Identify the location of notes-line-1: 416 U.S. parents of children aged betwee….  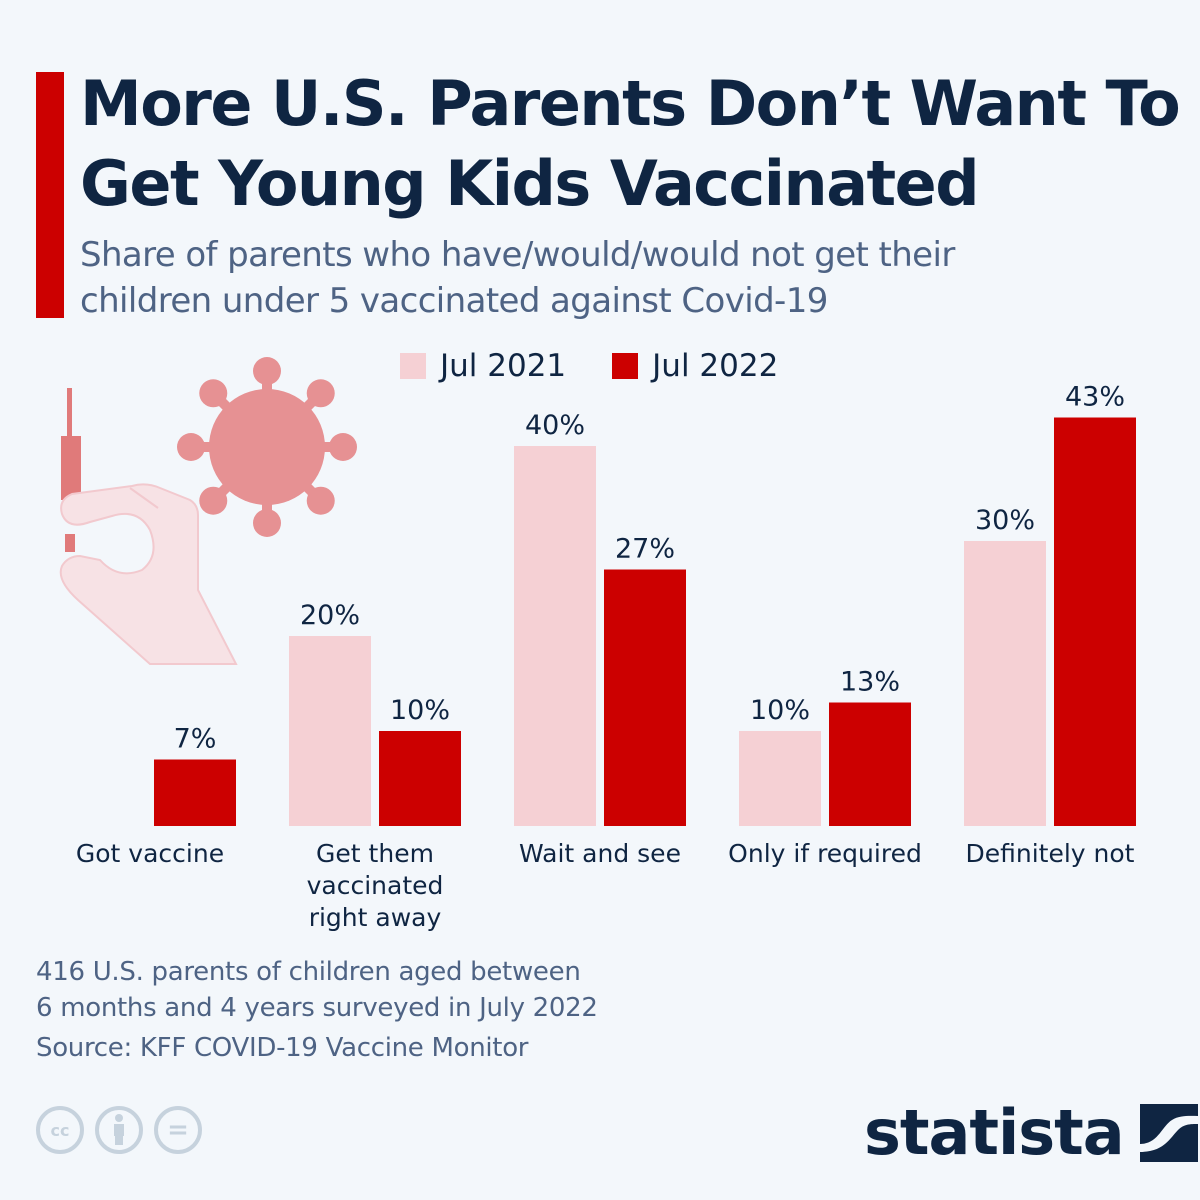
(308, 972).